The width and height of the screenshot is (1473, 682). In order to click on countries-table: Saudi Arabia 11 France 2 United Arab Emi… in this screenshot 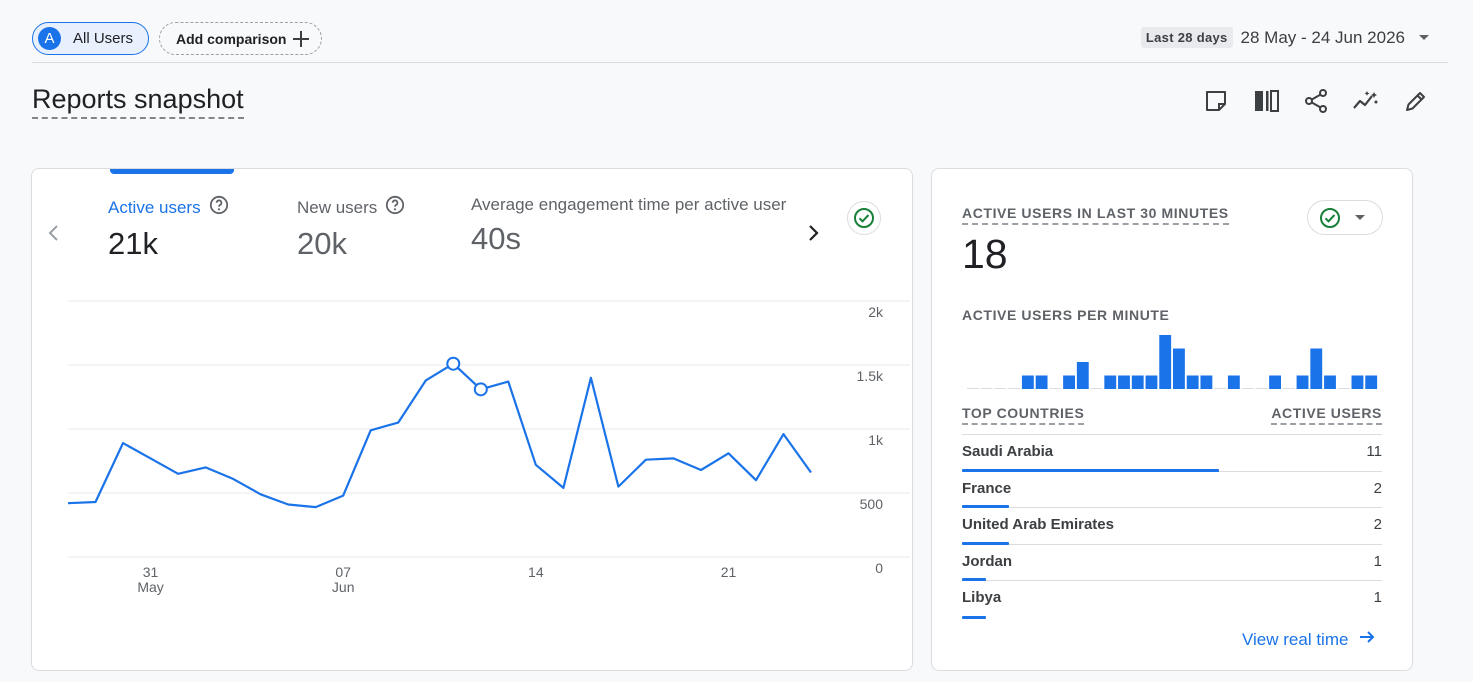, I will do `click(1172, 527)`.